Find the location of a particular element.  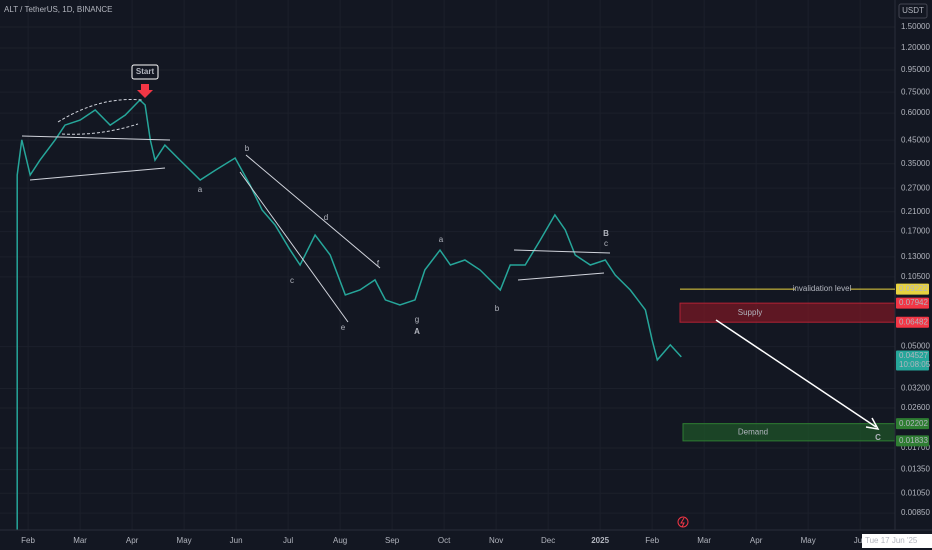

y-tick-label: 0.60000 is located at coordinates (915, 112).